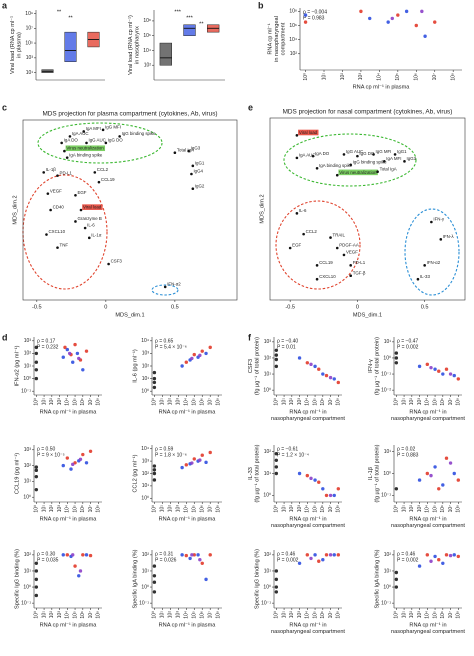  I want to click on point-label: IgG1, so click(402, 151).